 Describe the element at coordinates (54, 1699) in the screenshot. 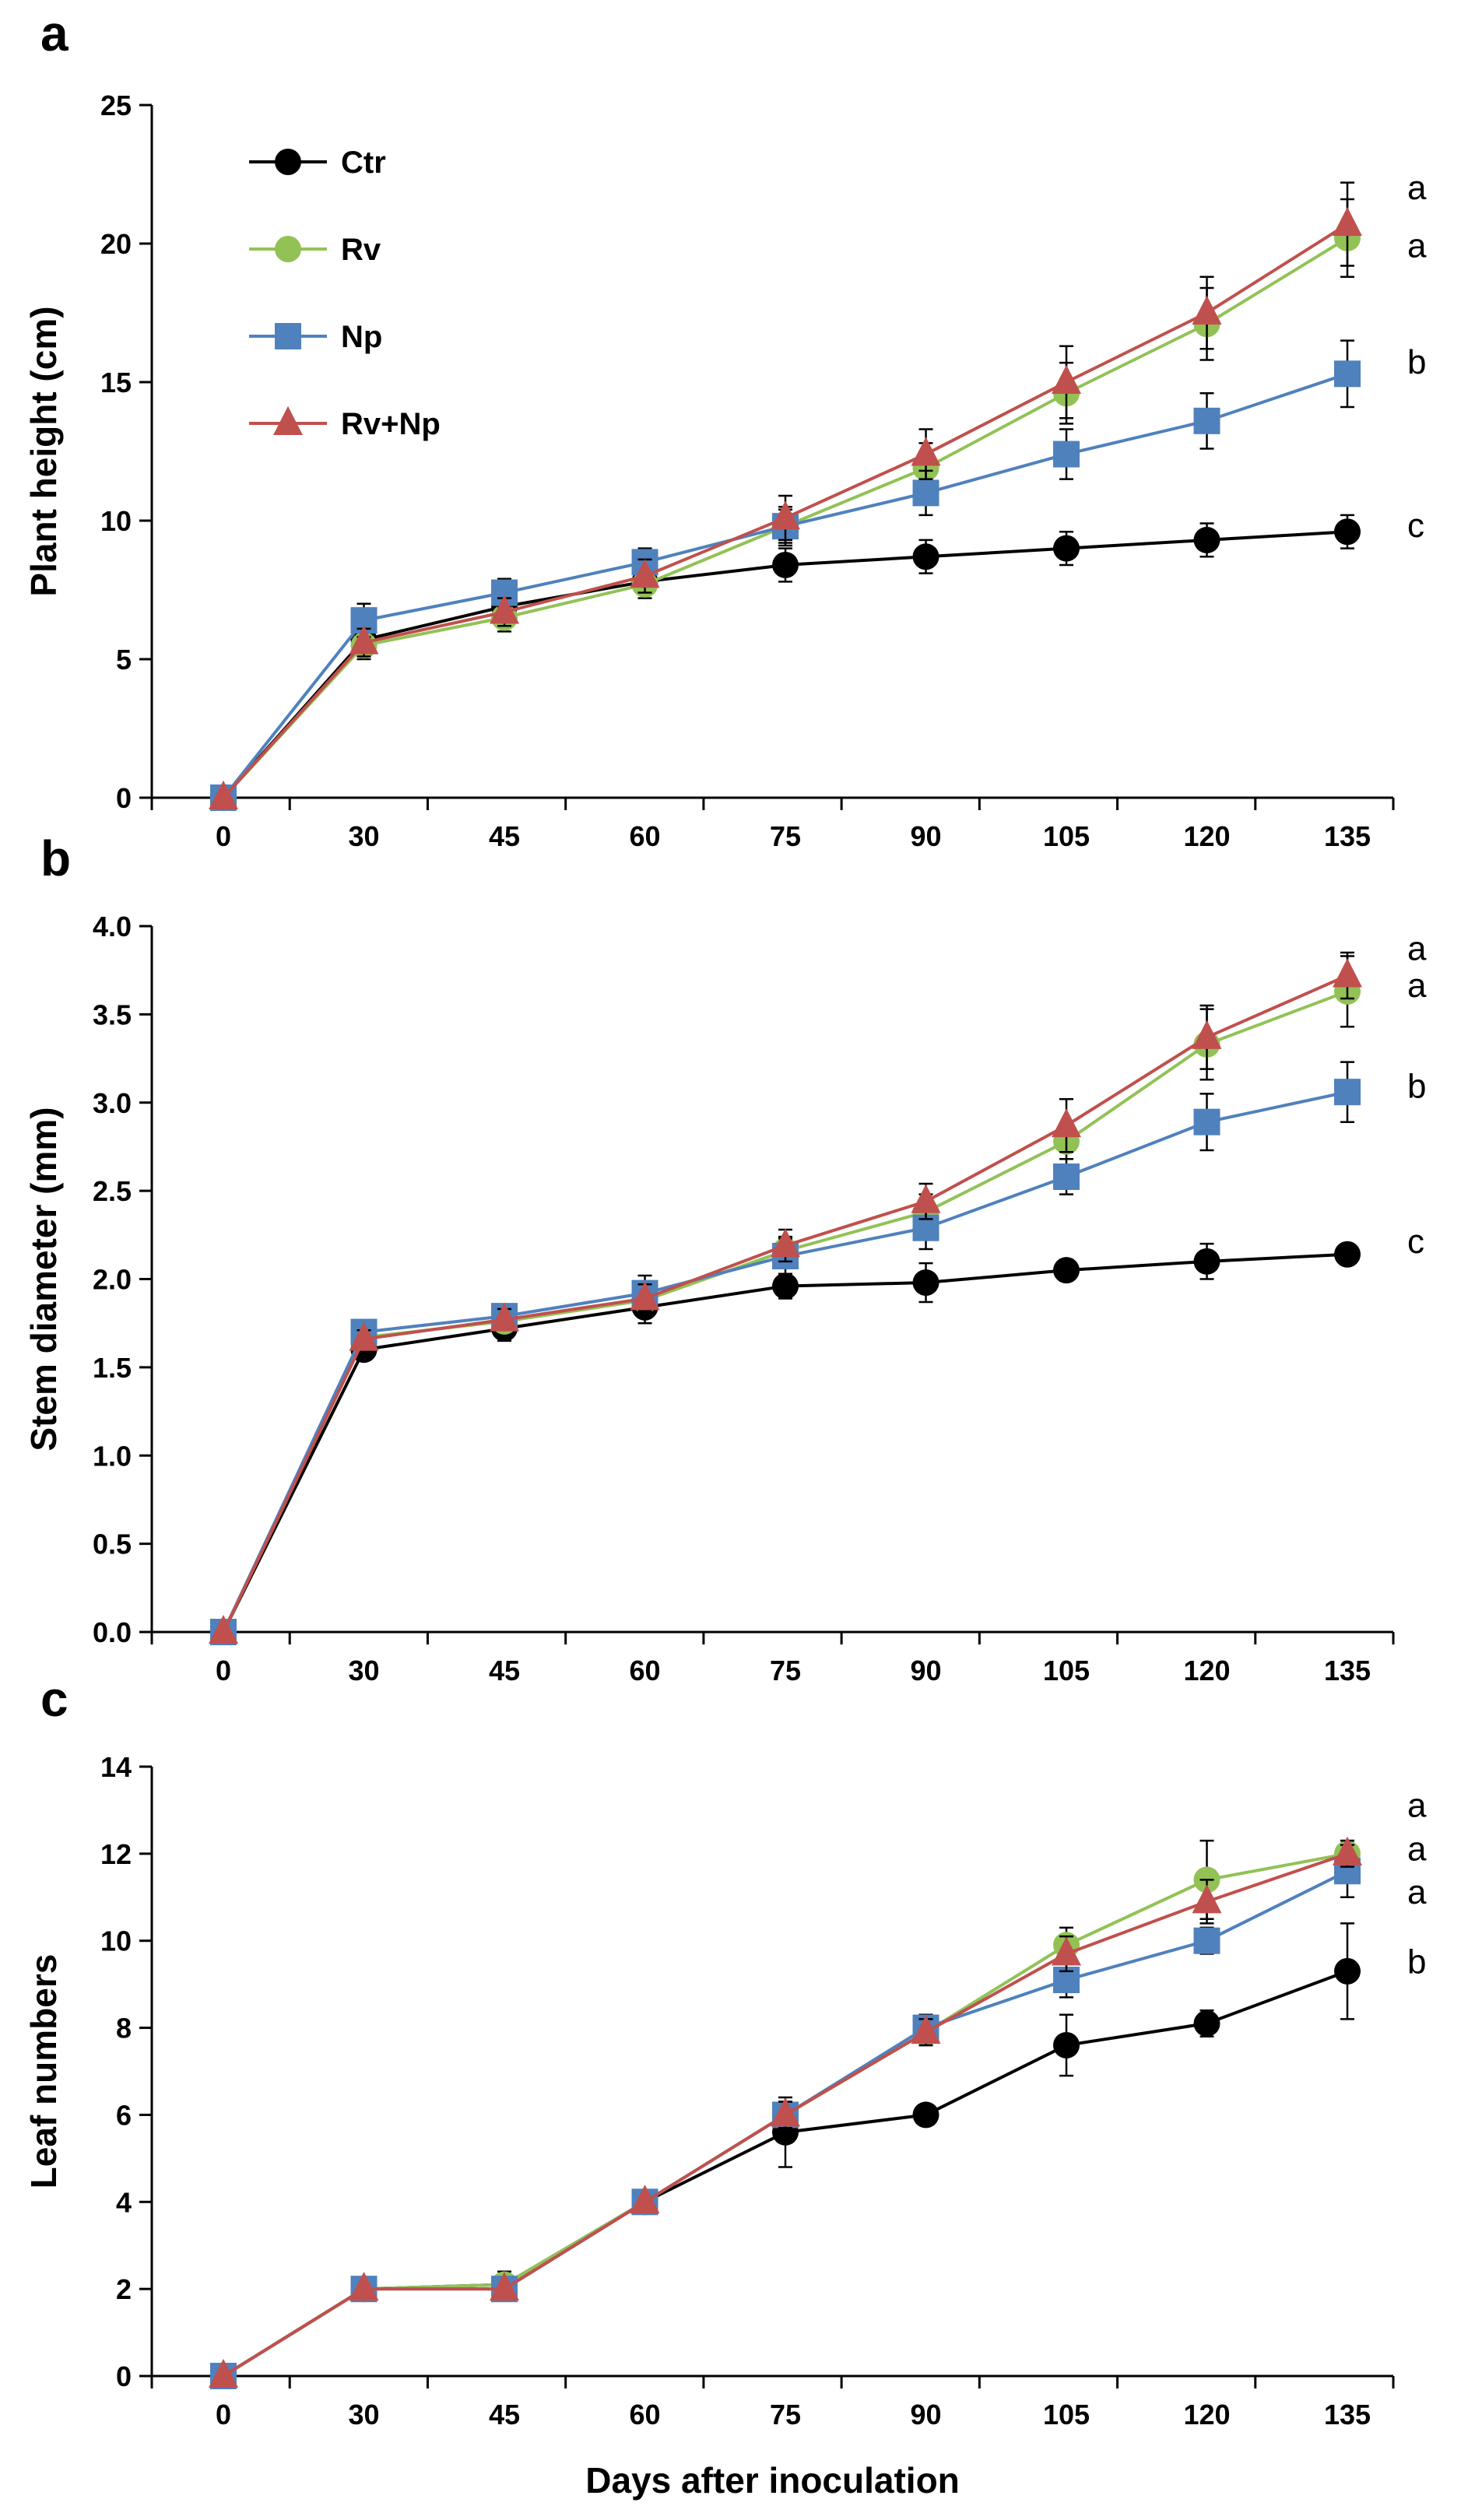

I see `panel-letter: c` at that location.